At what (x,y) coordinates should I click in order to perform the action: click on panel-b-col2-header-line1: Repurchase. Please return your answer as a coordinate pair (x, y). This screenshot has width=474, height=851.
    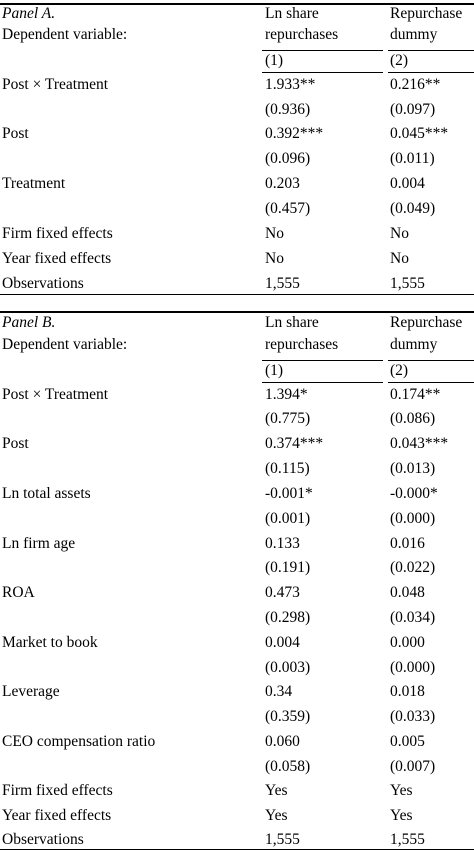
    Looking at the image, I should click on (426, 322).